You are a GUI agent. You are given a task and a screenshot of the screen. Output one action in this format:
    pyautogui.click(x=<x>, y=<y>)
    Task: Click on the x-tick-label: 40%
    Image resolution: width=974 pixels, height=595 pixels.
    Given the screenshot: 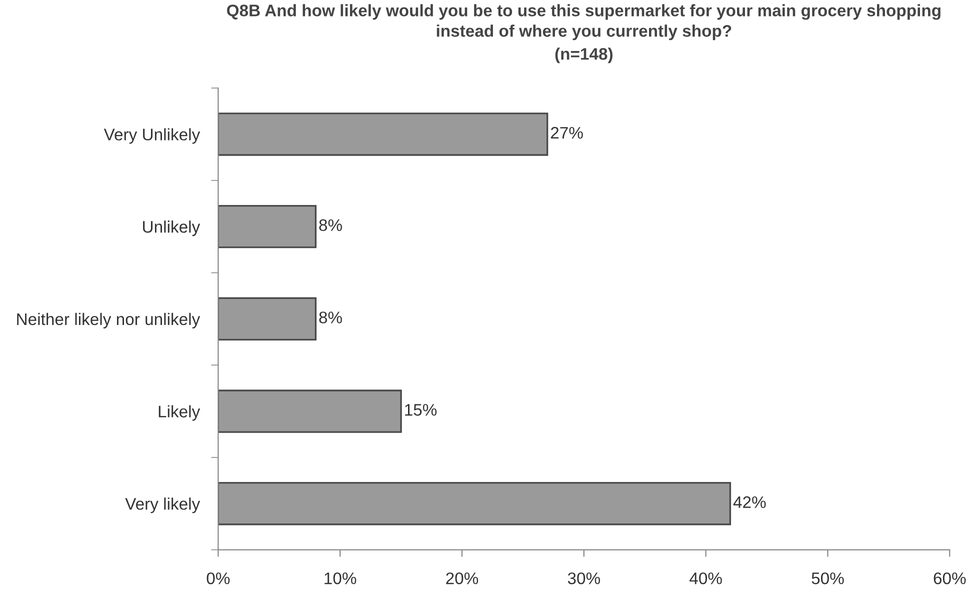 What is the action you would take?
    pyautogui.click(x=706, y=578)
    